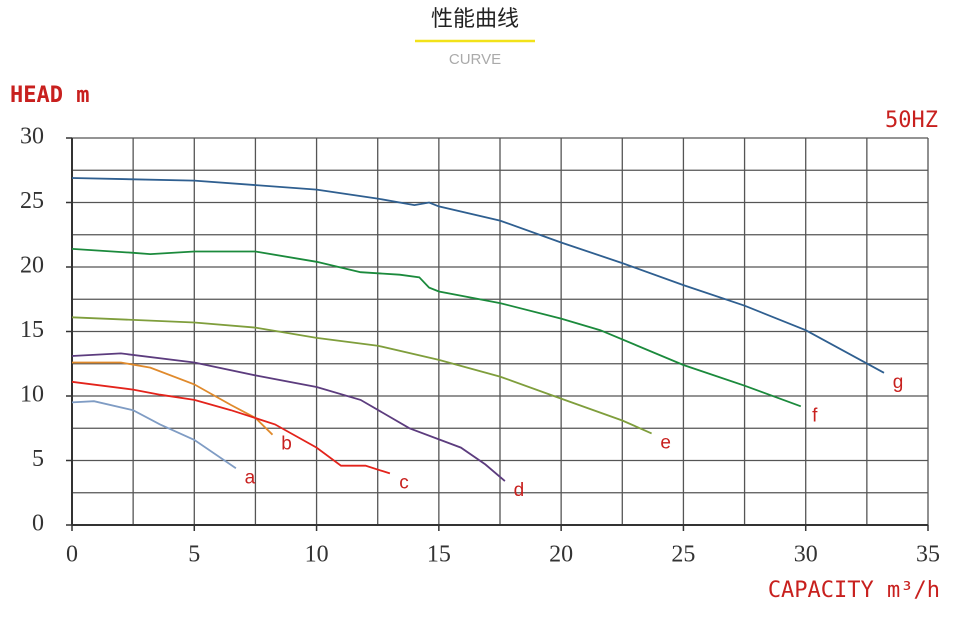  Describe the element at coordinates (806, 555) in the screenshot. I see `x-tick-label: 30` at that location.